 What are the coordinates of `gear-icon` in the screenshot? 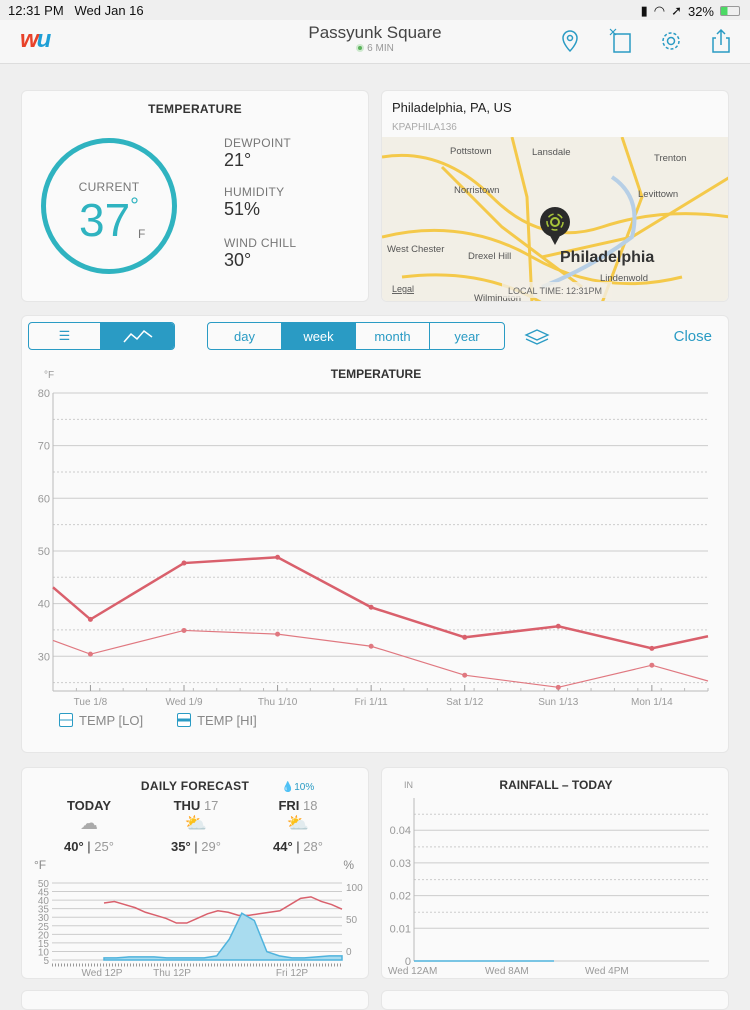 It's located at (671, 41).